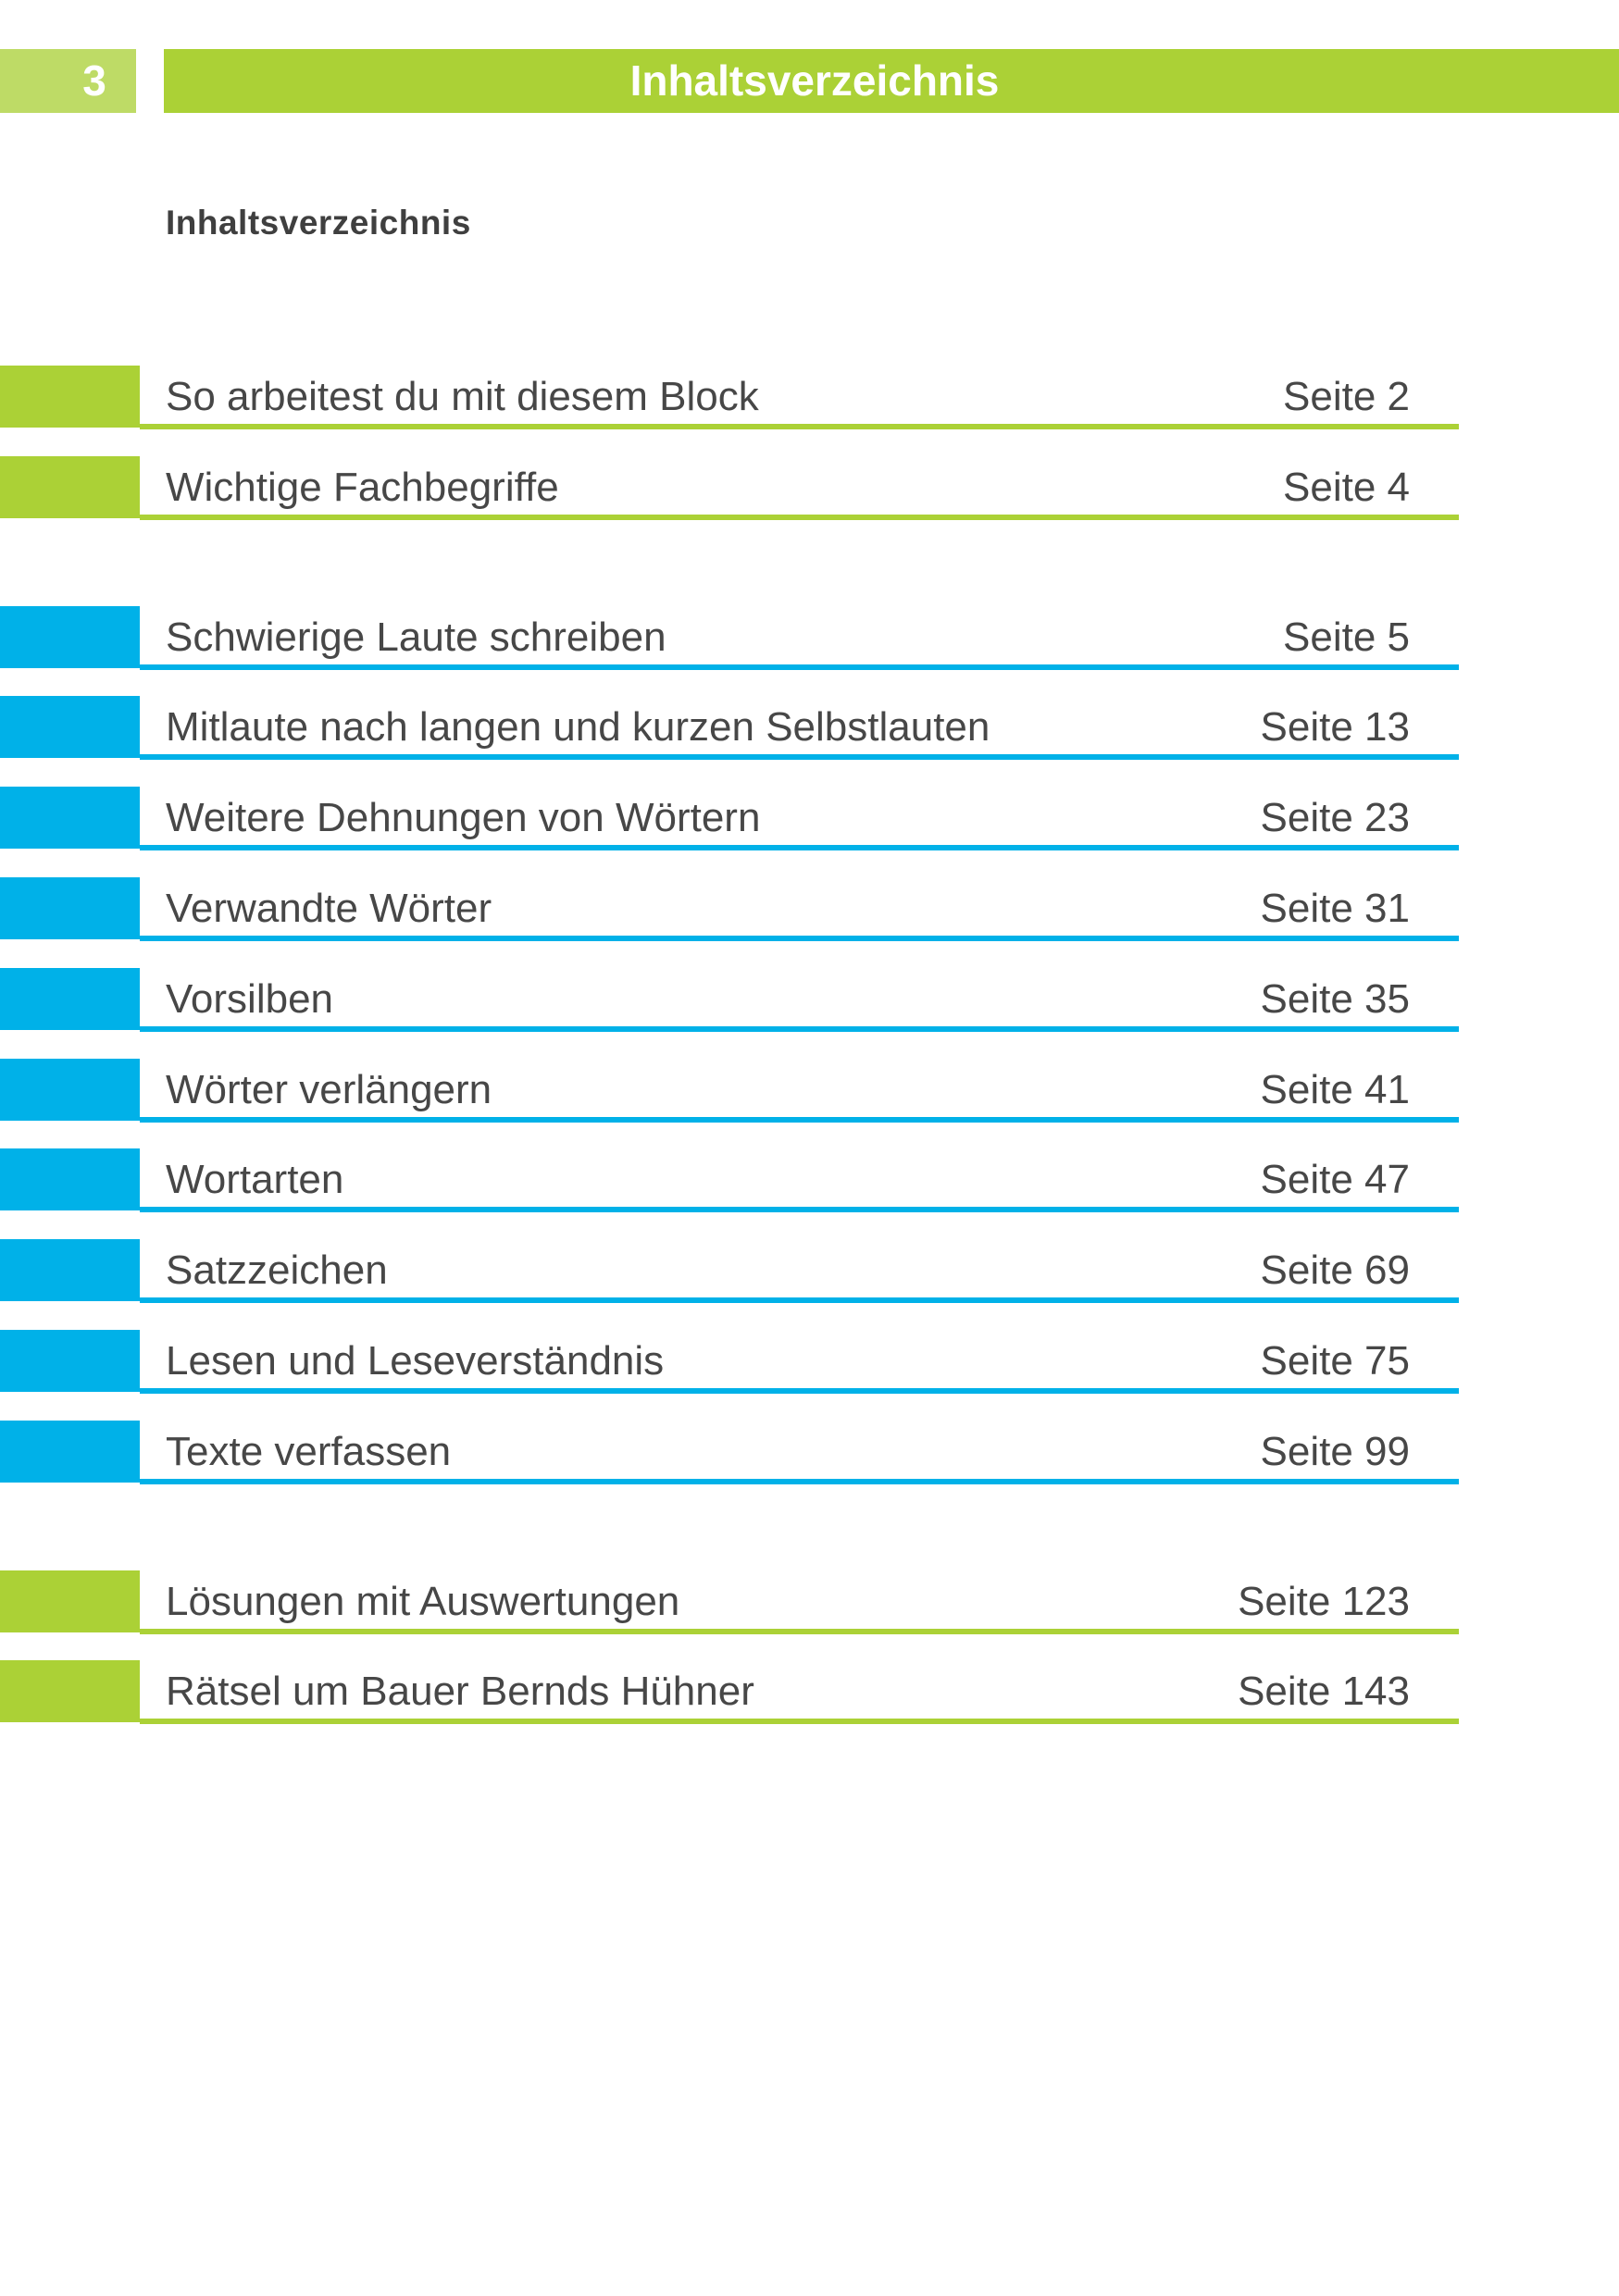  What do you see at coordinates (460, 1691) in the screenshot?
I see `toc-row-title: Rätsel um Bauer Bernds Hühner` at bounding box center [460, 1691].